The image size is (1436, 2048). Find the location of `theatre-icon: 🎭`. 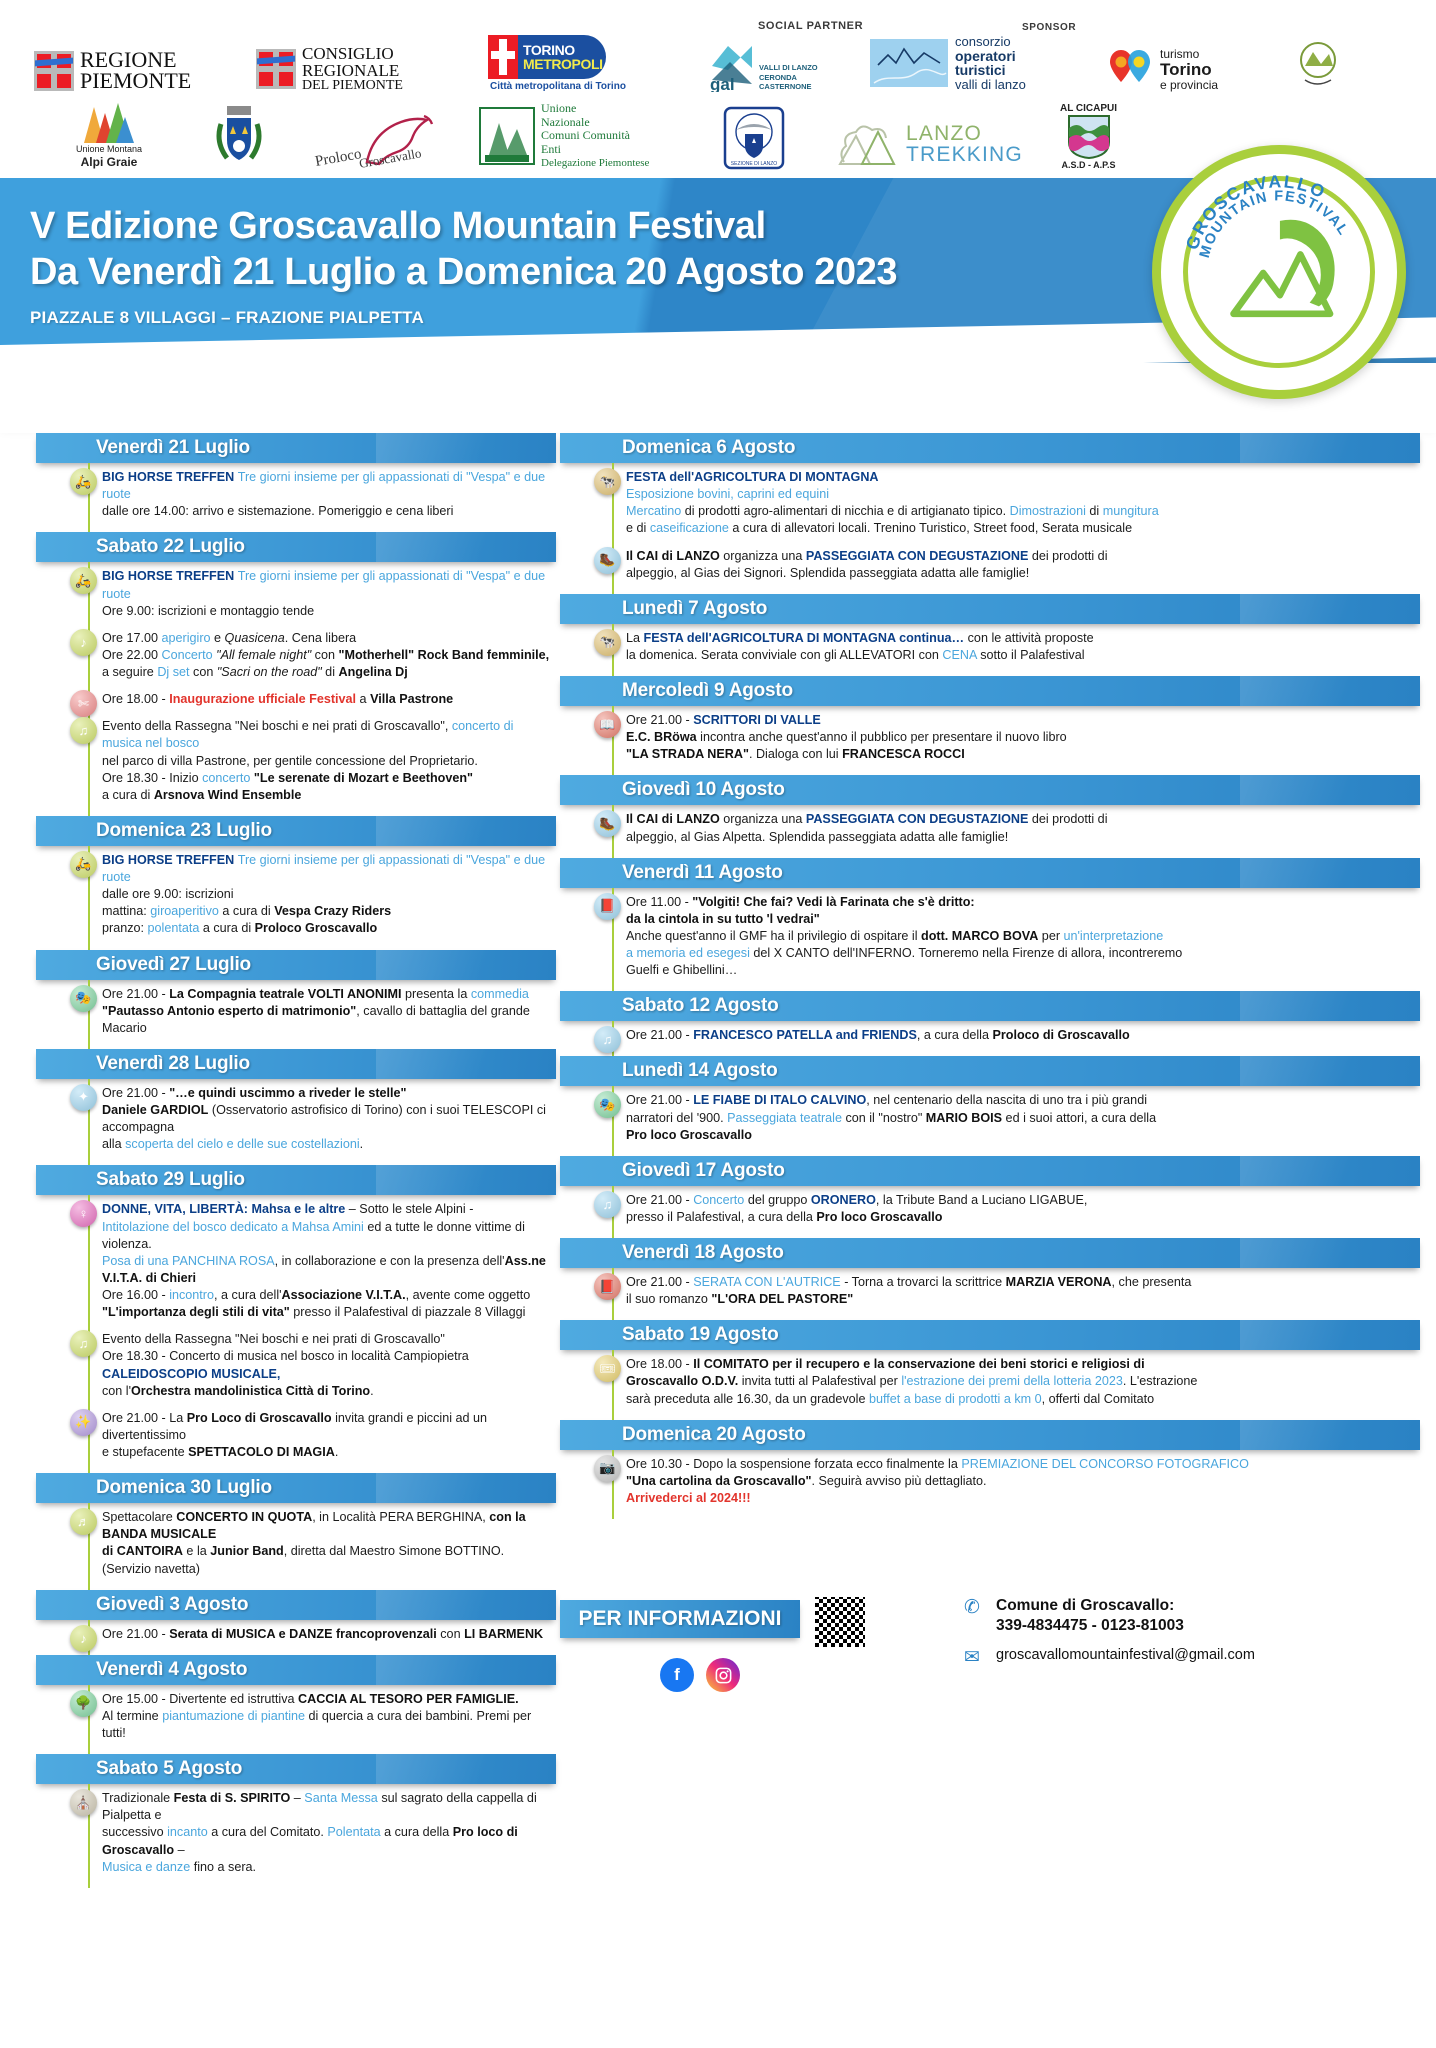

theatre-icon: 🎭 is located at coordinates (607, 1105).